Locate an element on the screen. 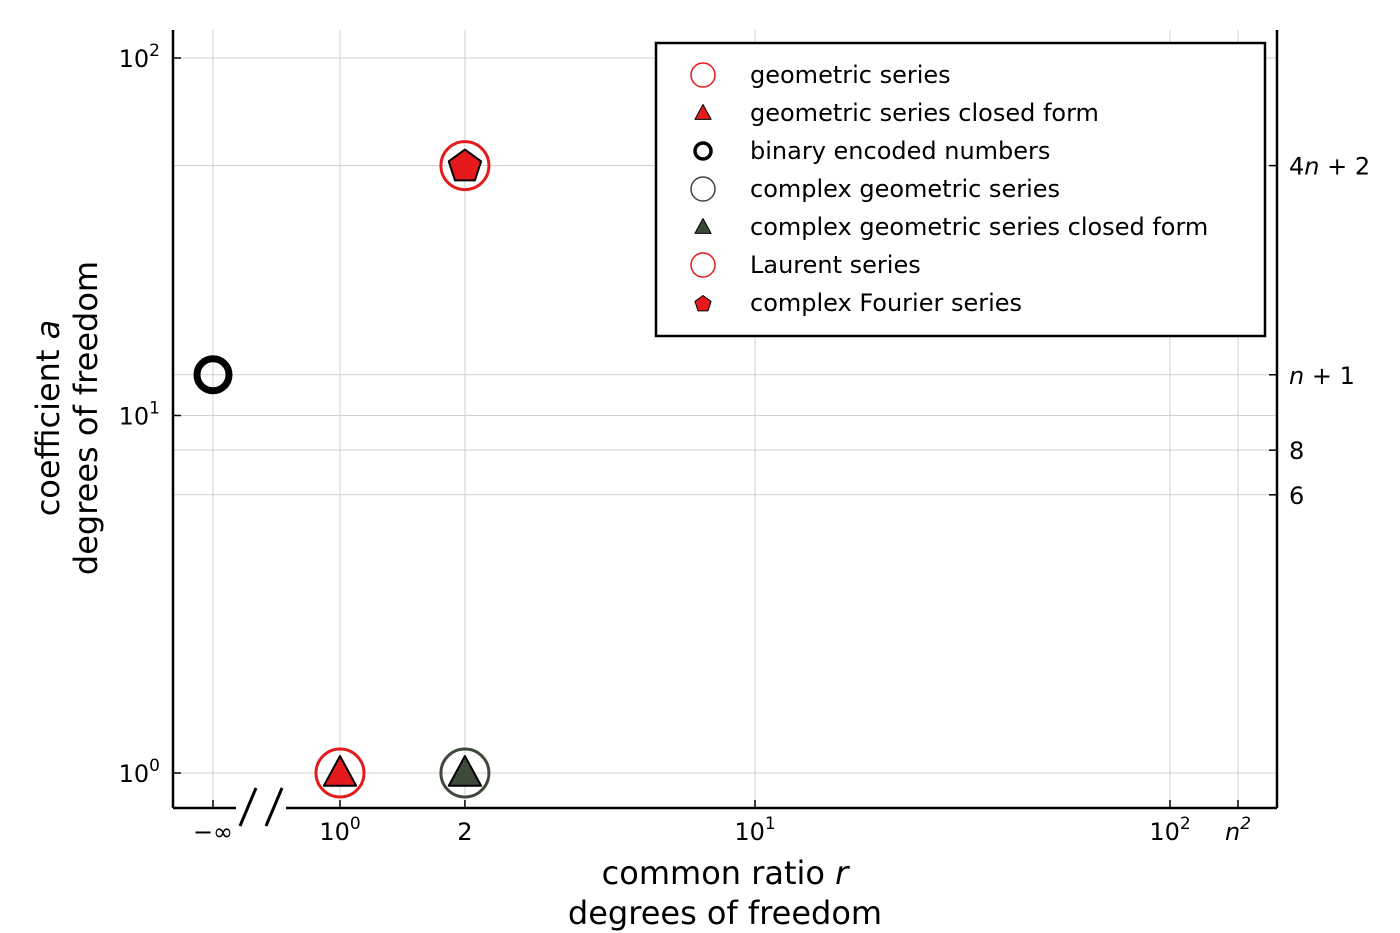 Image resolution: width=1400 pixels, height=933 pixels. x-axis-title: common ratio r is located at coordinates (726, 873).